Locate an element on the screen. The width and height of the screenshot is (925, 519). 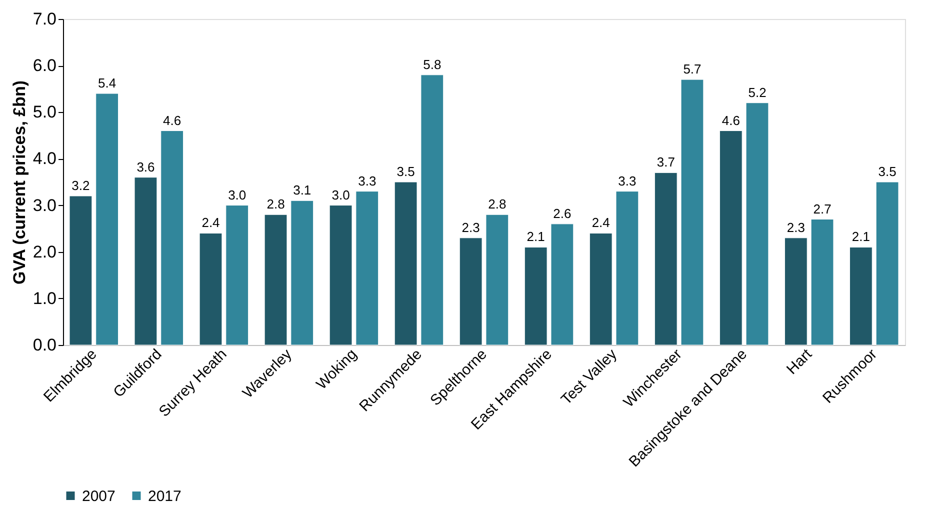
legend-label: 2007 is located at coordinates (99, 496).